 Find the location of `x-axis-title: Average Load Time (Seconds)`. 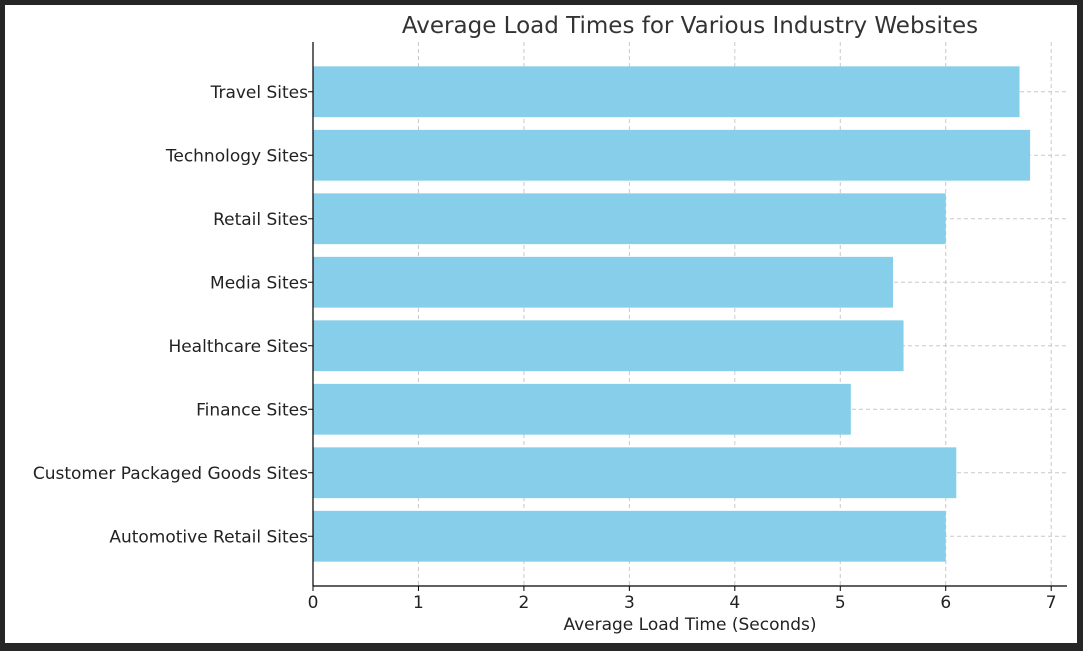

x-axis-title: Average Load Time (Seconds) is located at coordinates (689, 625).